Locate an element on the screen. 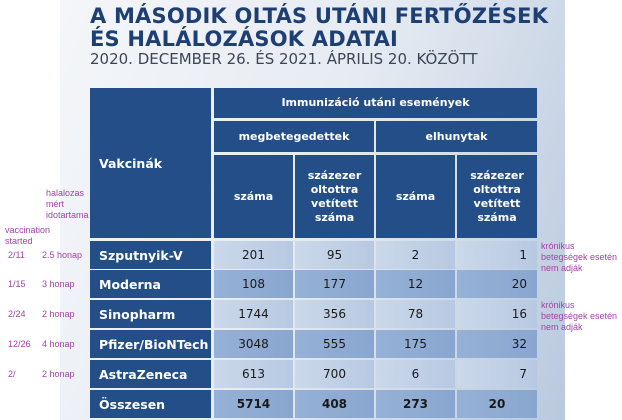 The height and width of the screenshot is (420, 622). table-cell-c1: 5714 is located at coordinates (253, 404).